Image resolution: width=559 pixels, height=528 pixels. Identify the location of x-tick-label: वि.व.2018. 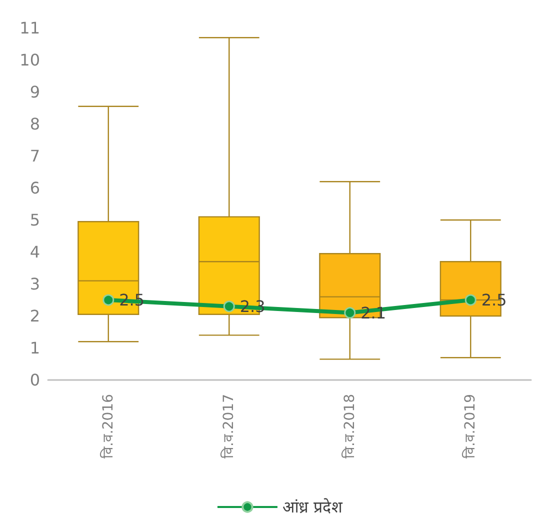
(349, 426).